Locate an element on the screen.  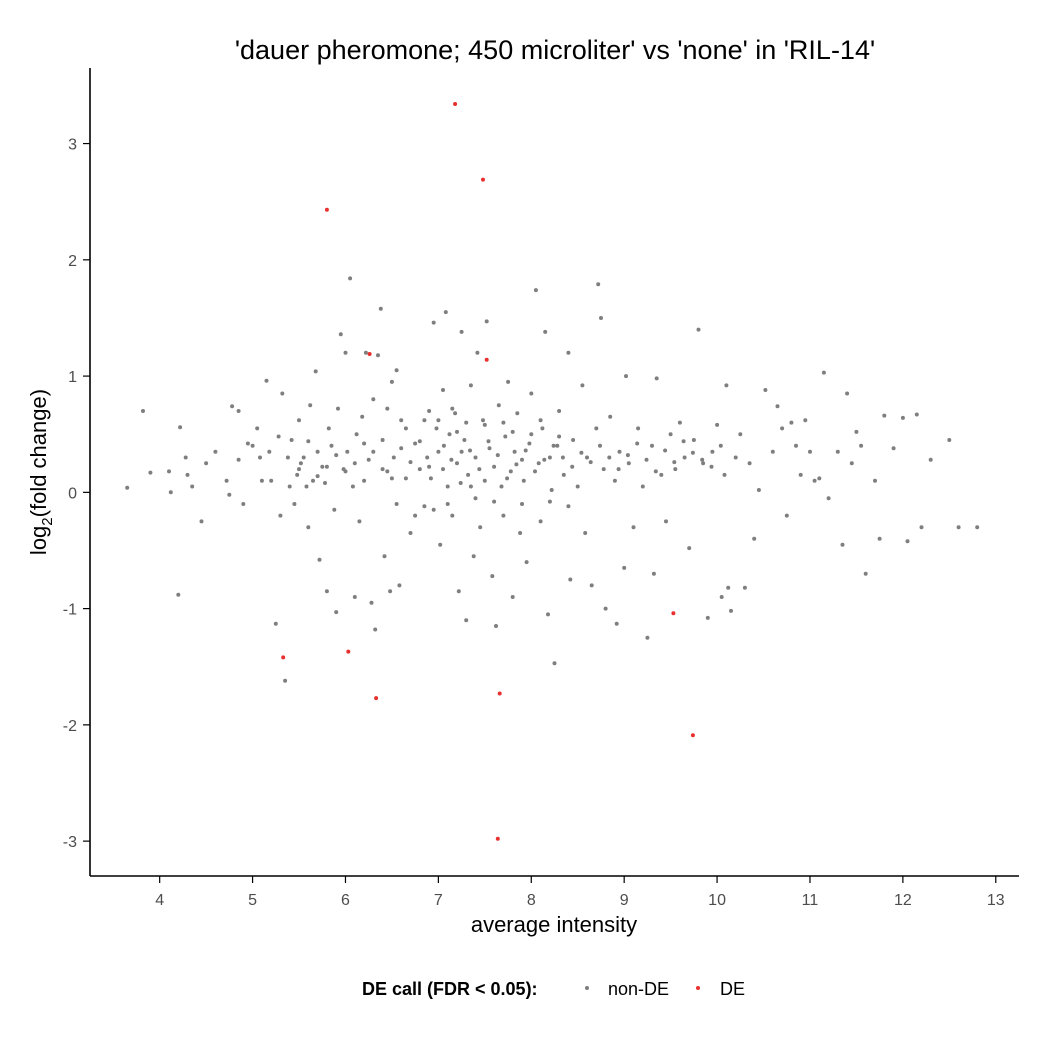
y-tick-label: 0 is located at coordinates (72, 493).